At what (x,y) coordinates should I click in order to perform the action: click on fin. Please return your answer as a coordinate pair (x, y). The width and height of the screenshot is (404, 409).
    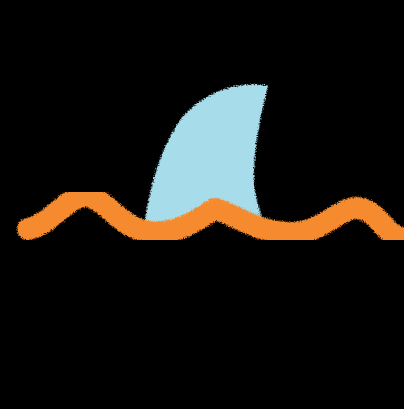
    Looking at the image, I should click on (206, 153).